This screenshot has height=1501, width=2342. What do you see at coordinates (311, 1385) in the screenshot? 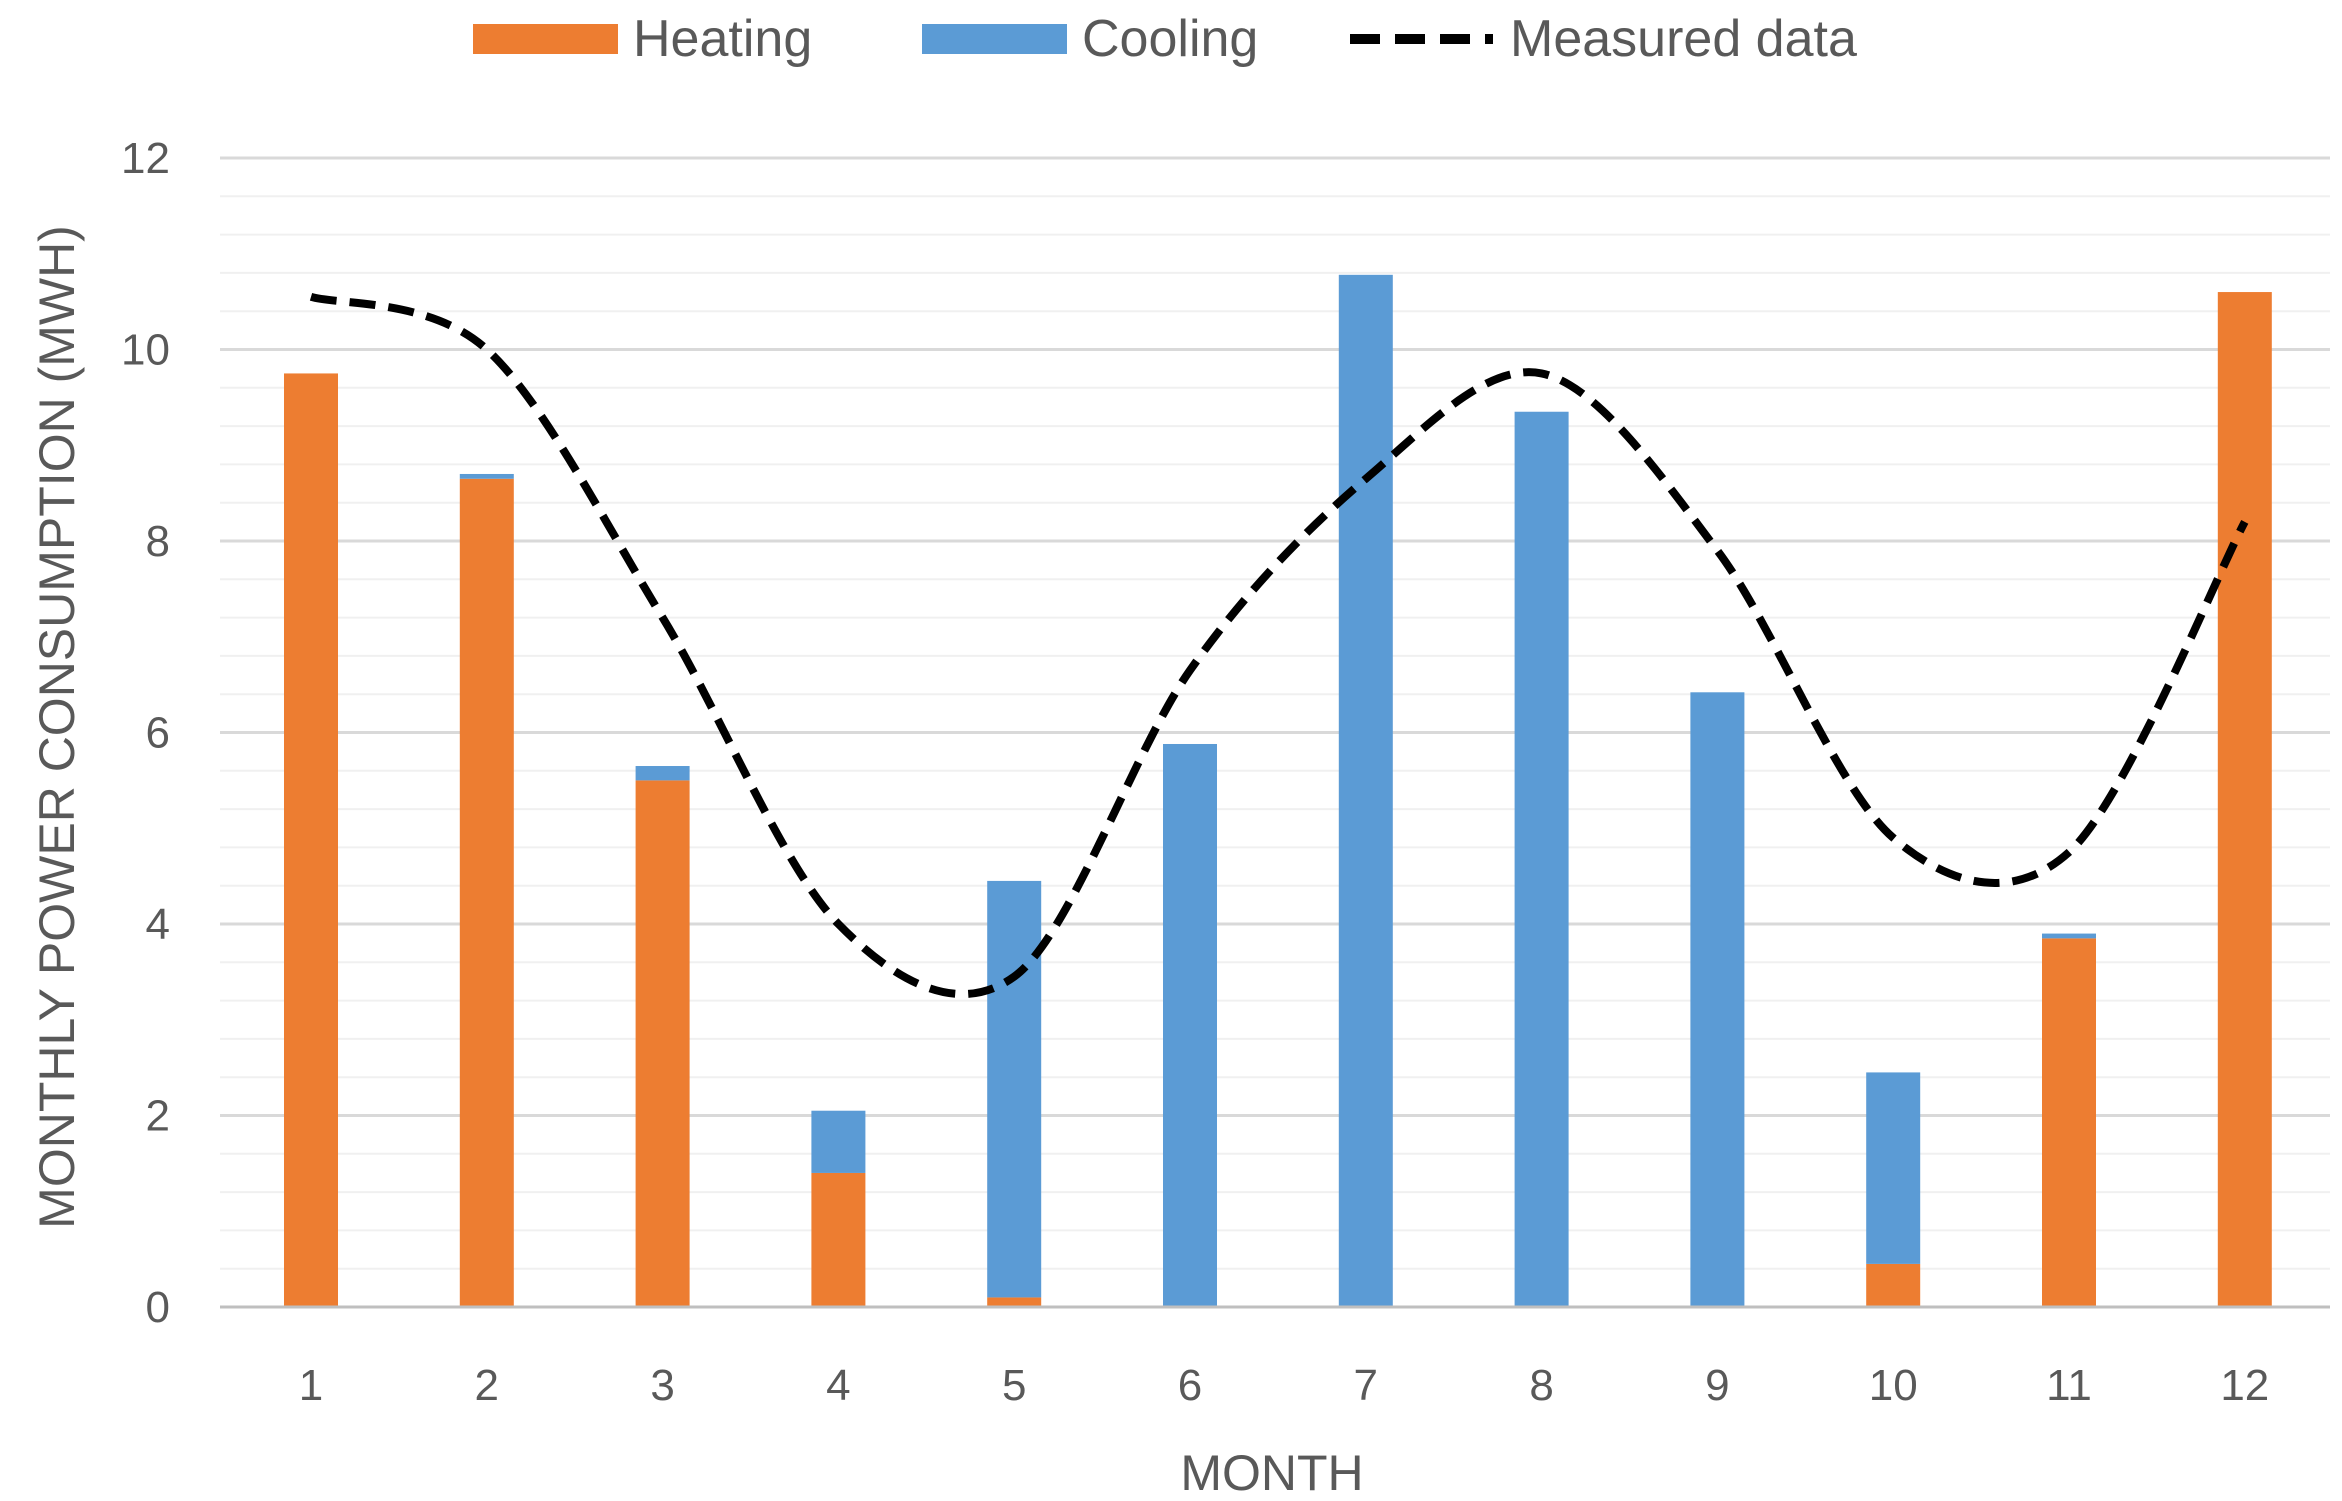
I see `x-tick-label: 1` at bounding box center [311, 1385].